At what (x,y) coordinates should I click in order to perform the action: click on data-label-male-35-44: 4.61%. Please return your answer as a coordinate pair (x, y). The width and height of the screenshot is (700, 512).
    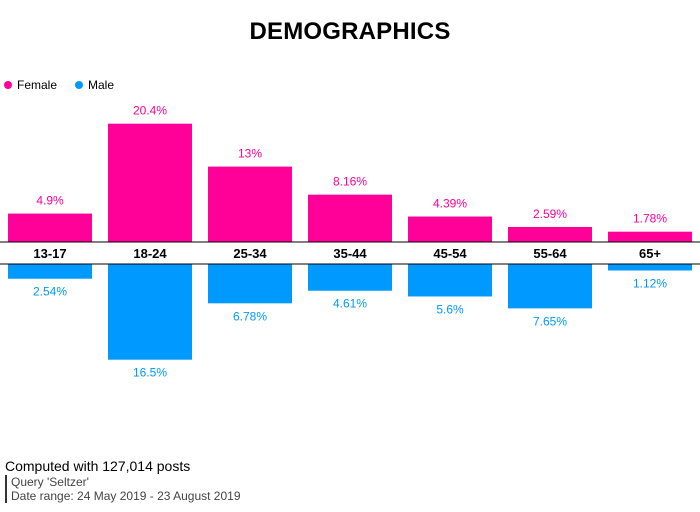
    Looking at the image, I should click on (350, 304).